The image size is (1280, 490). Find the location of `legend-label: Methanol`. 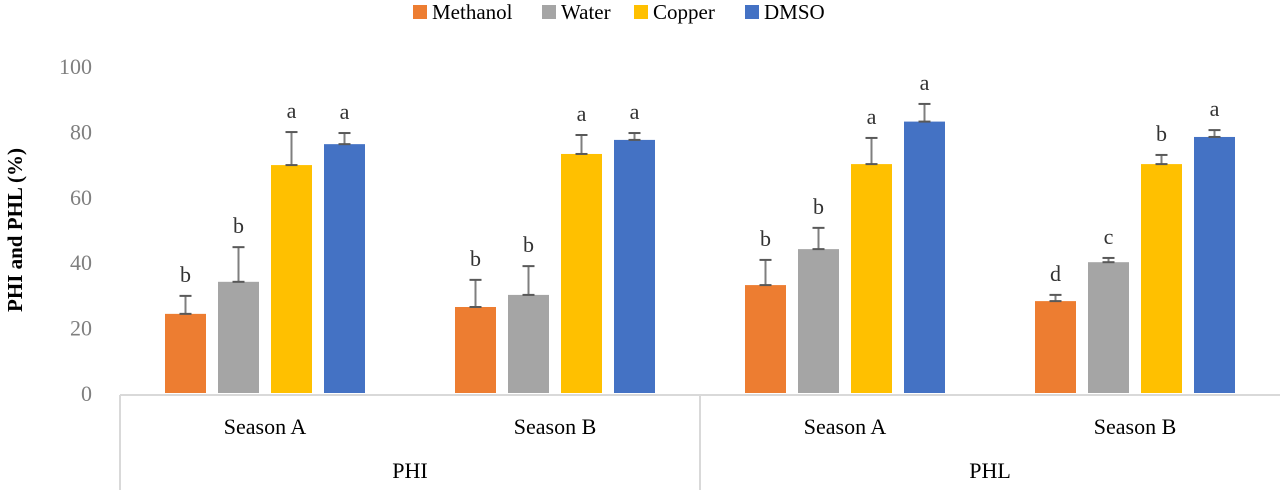

legend-label: Methanol is located at coordinates (472, 12).